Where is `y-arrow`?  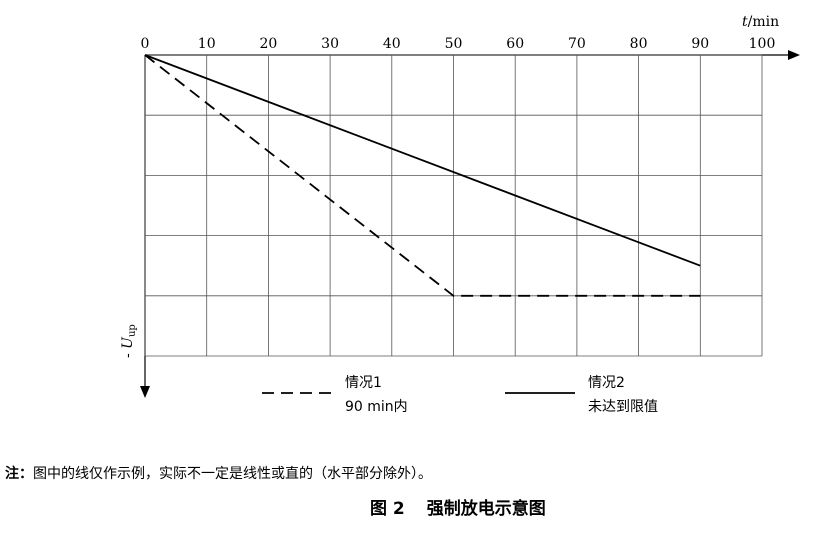
y-arrow is located at coordinates (145, 392).